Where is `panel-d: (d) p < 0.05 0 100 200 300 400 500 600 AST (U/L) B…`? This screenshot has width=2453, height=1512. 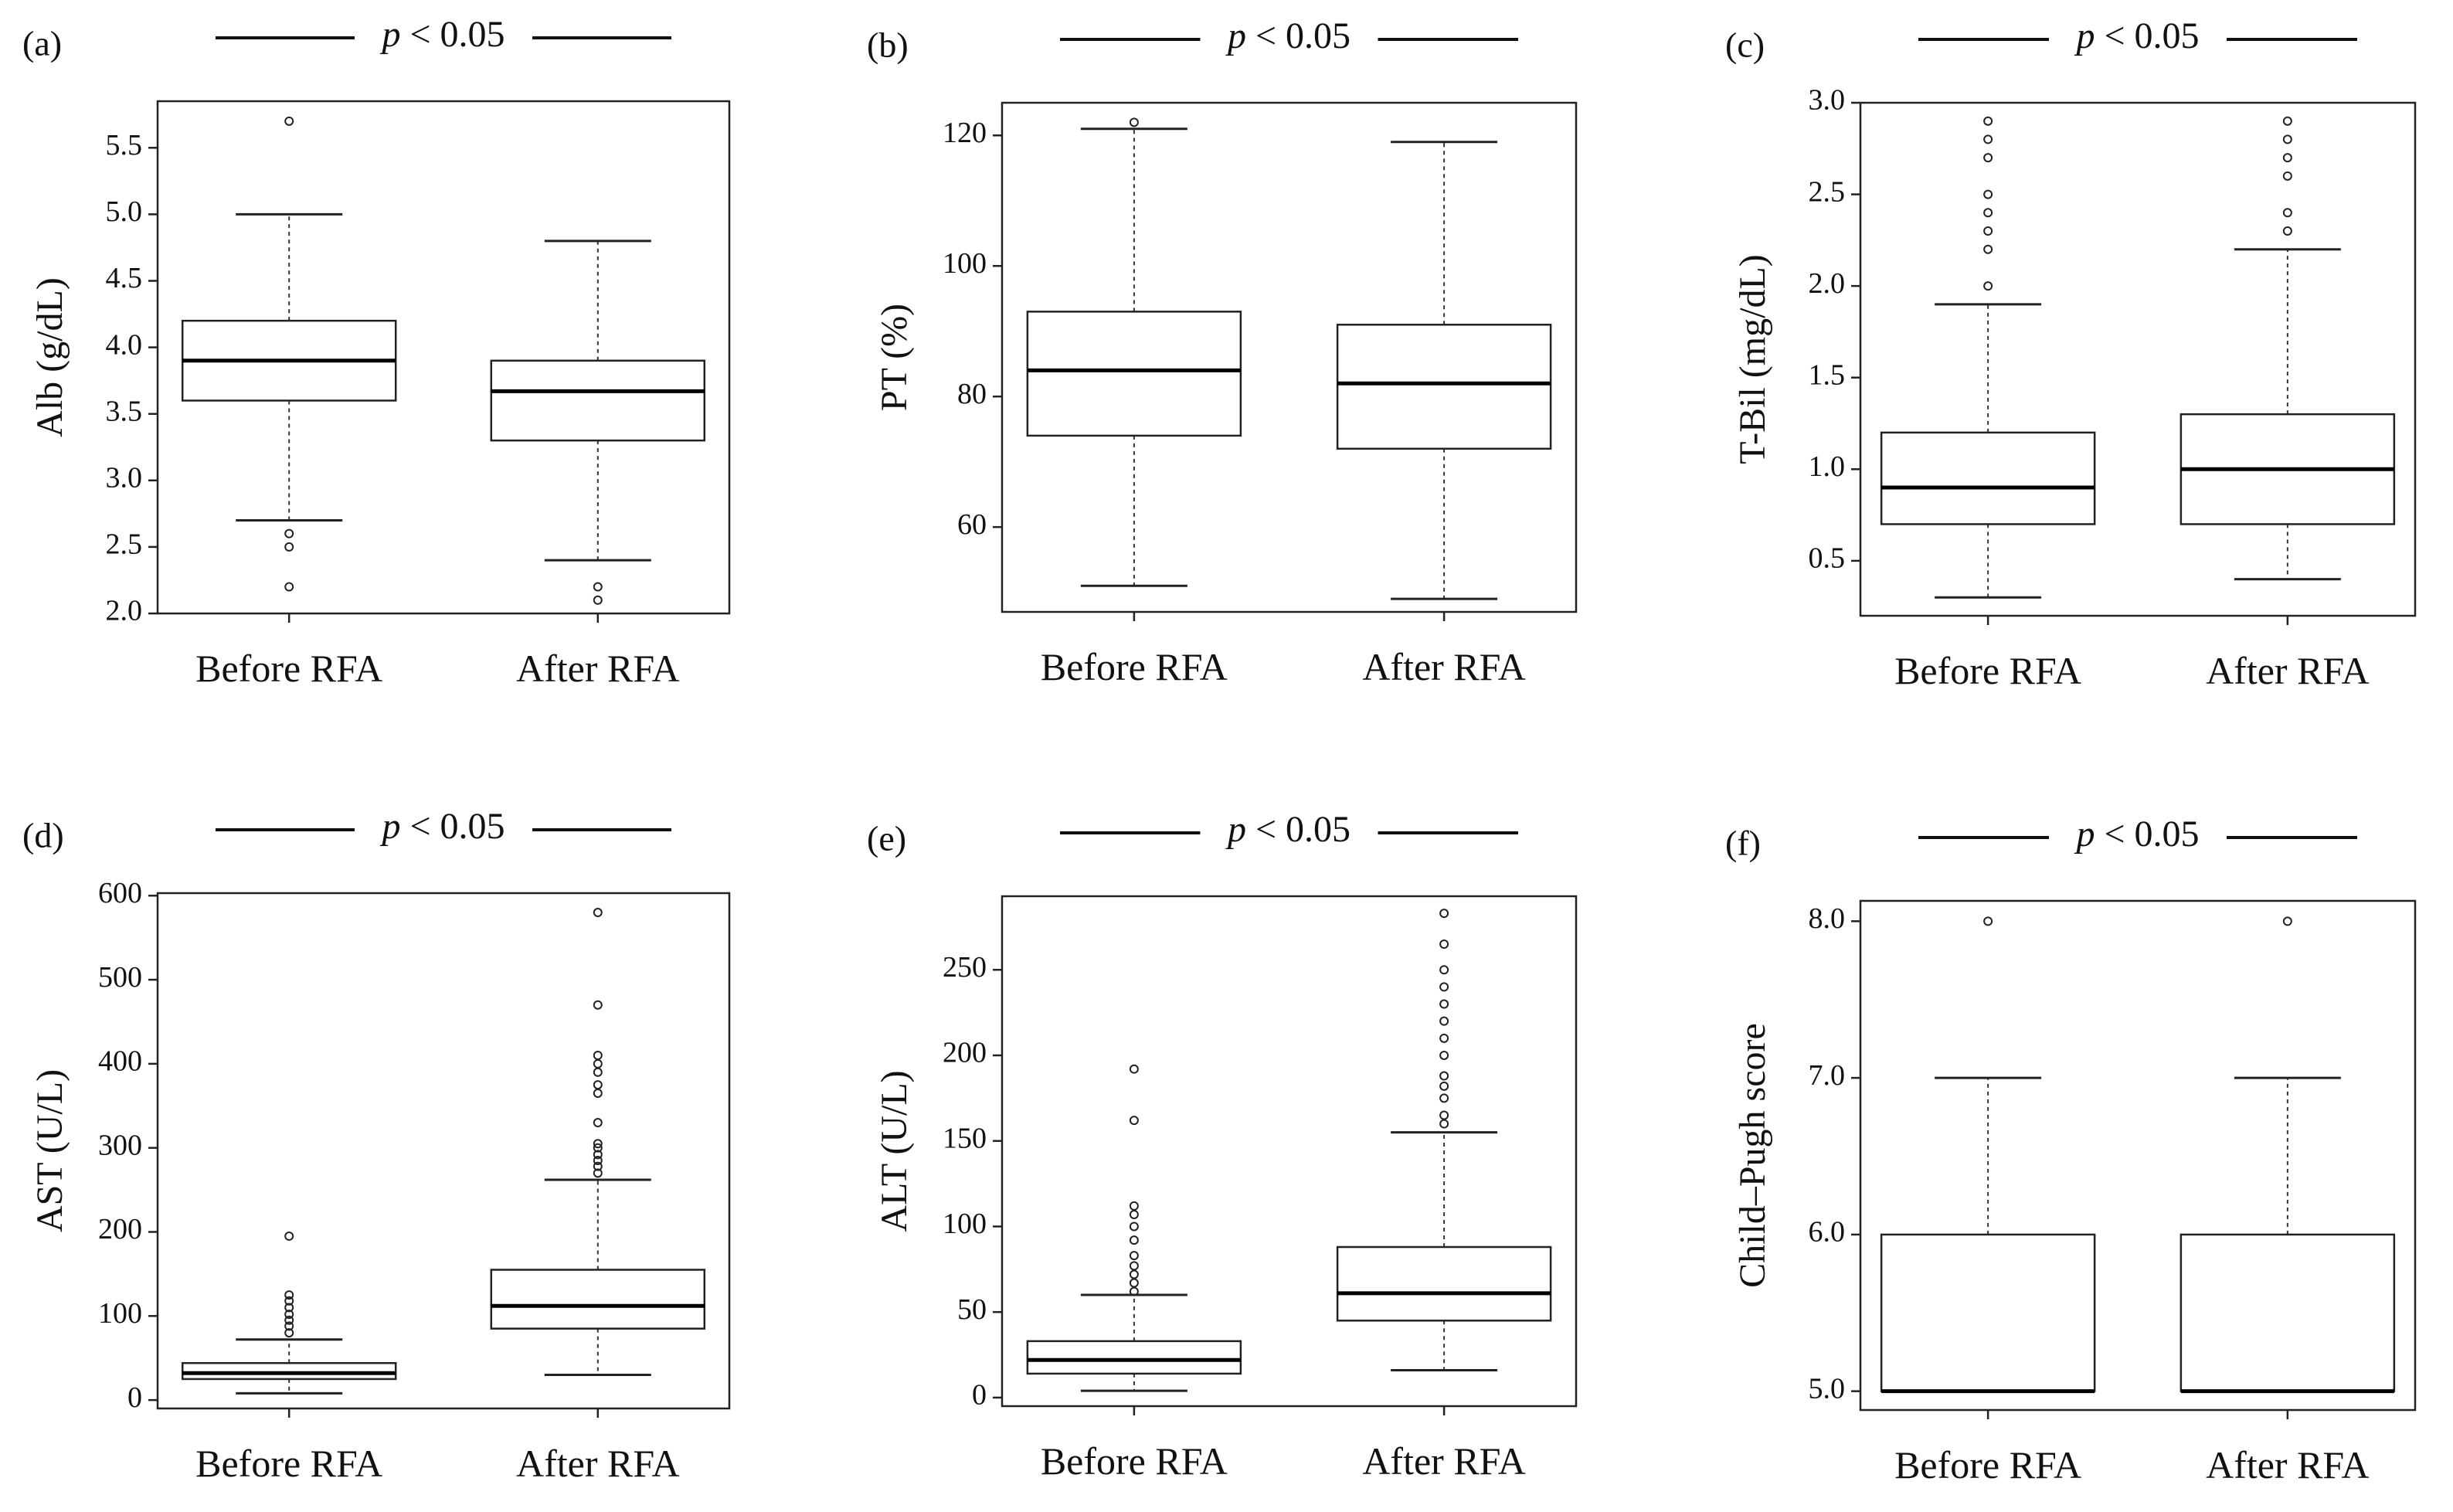 panel-d: (d) p < 0.05 0 100 200 300 400 500 600 AST (U/L) B… is located at coordinates (376, 1145).